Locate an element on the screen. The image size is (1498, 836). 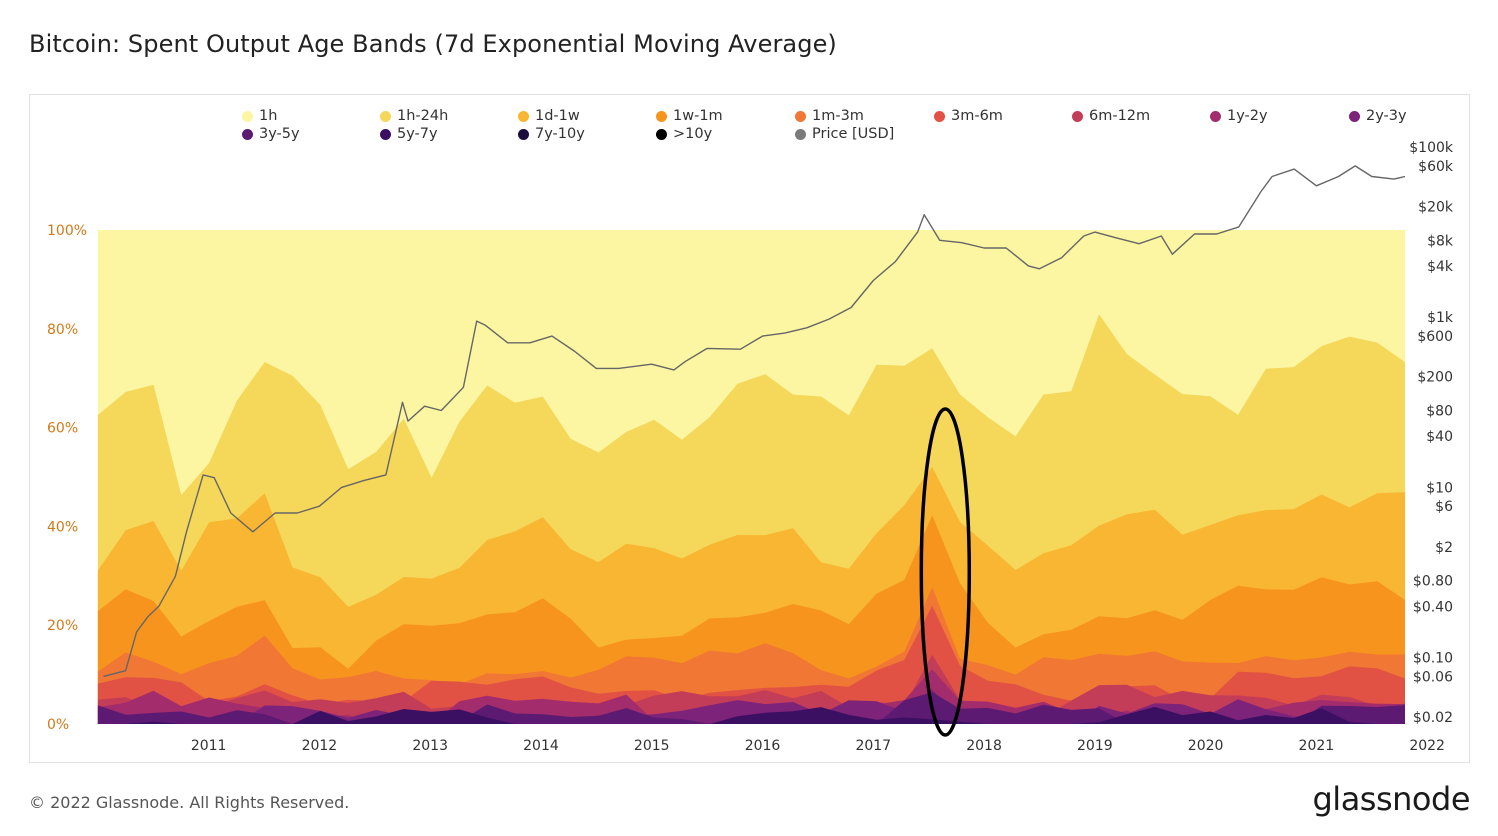
legend-label: 5y-7y is located at coordinates (417, 134).